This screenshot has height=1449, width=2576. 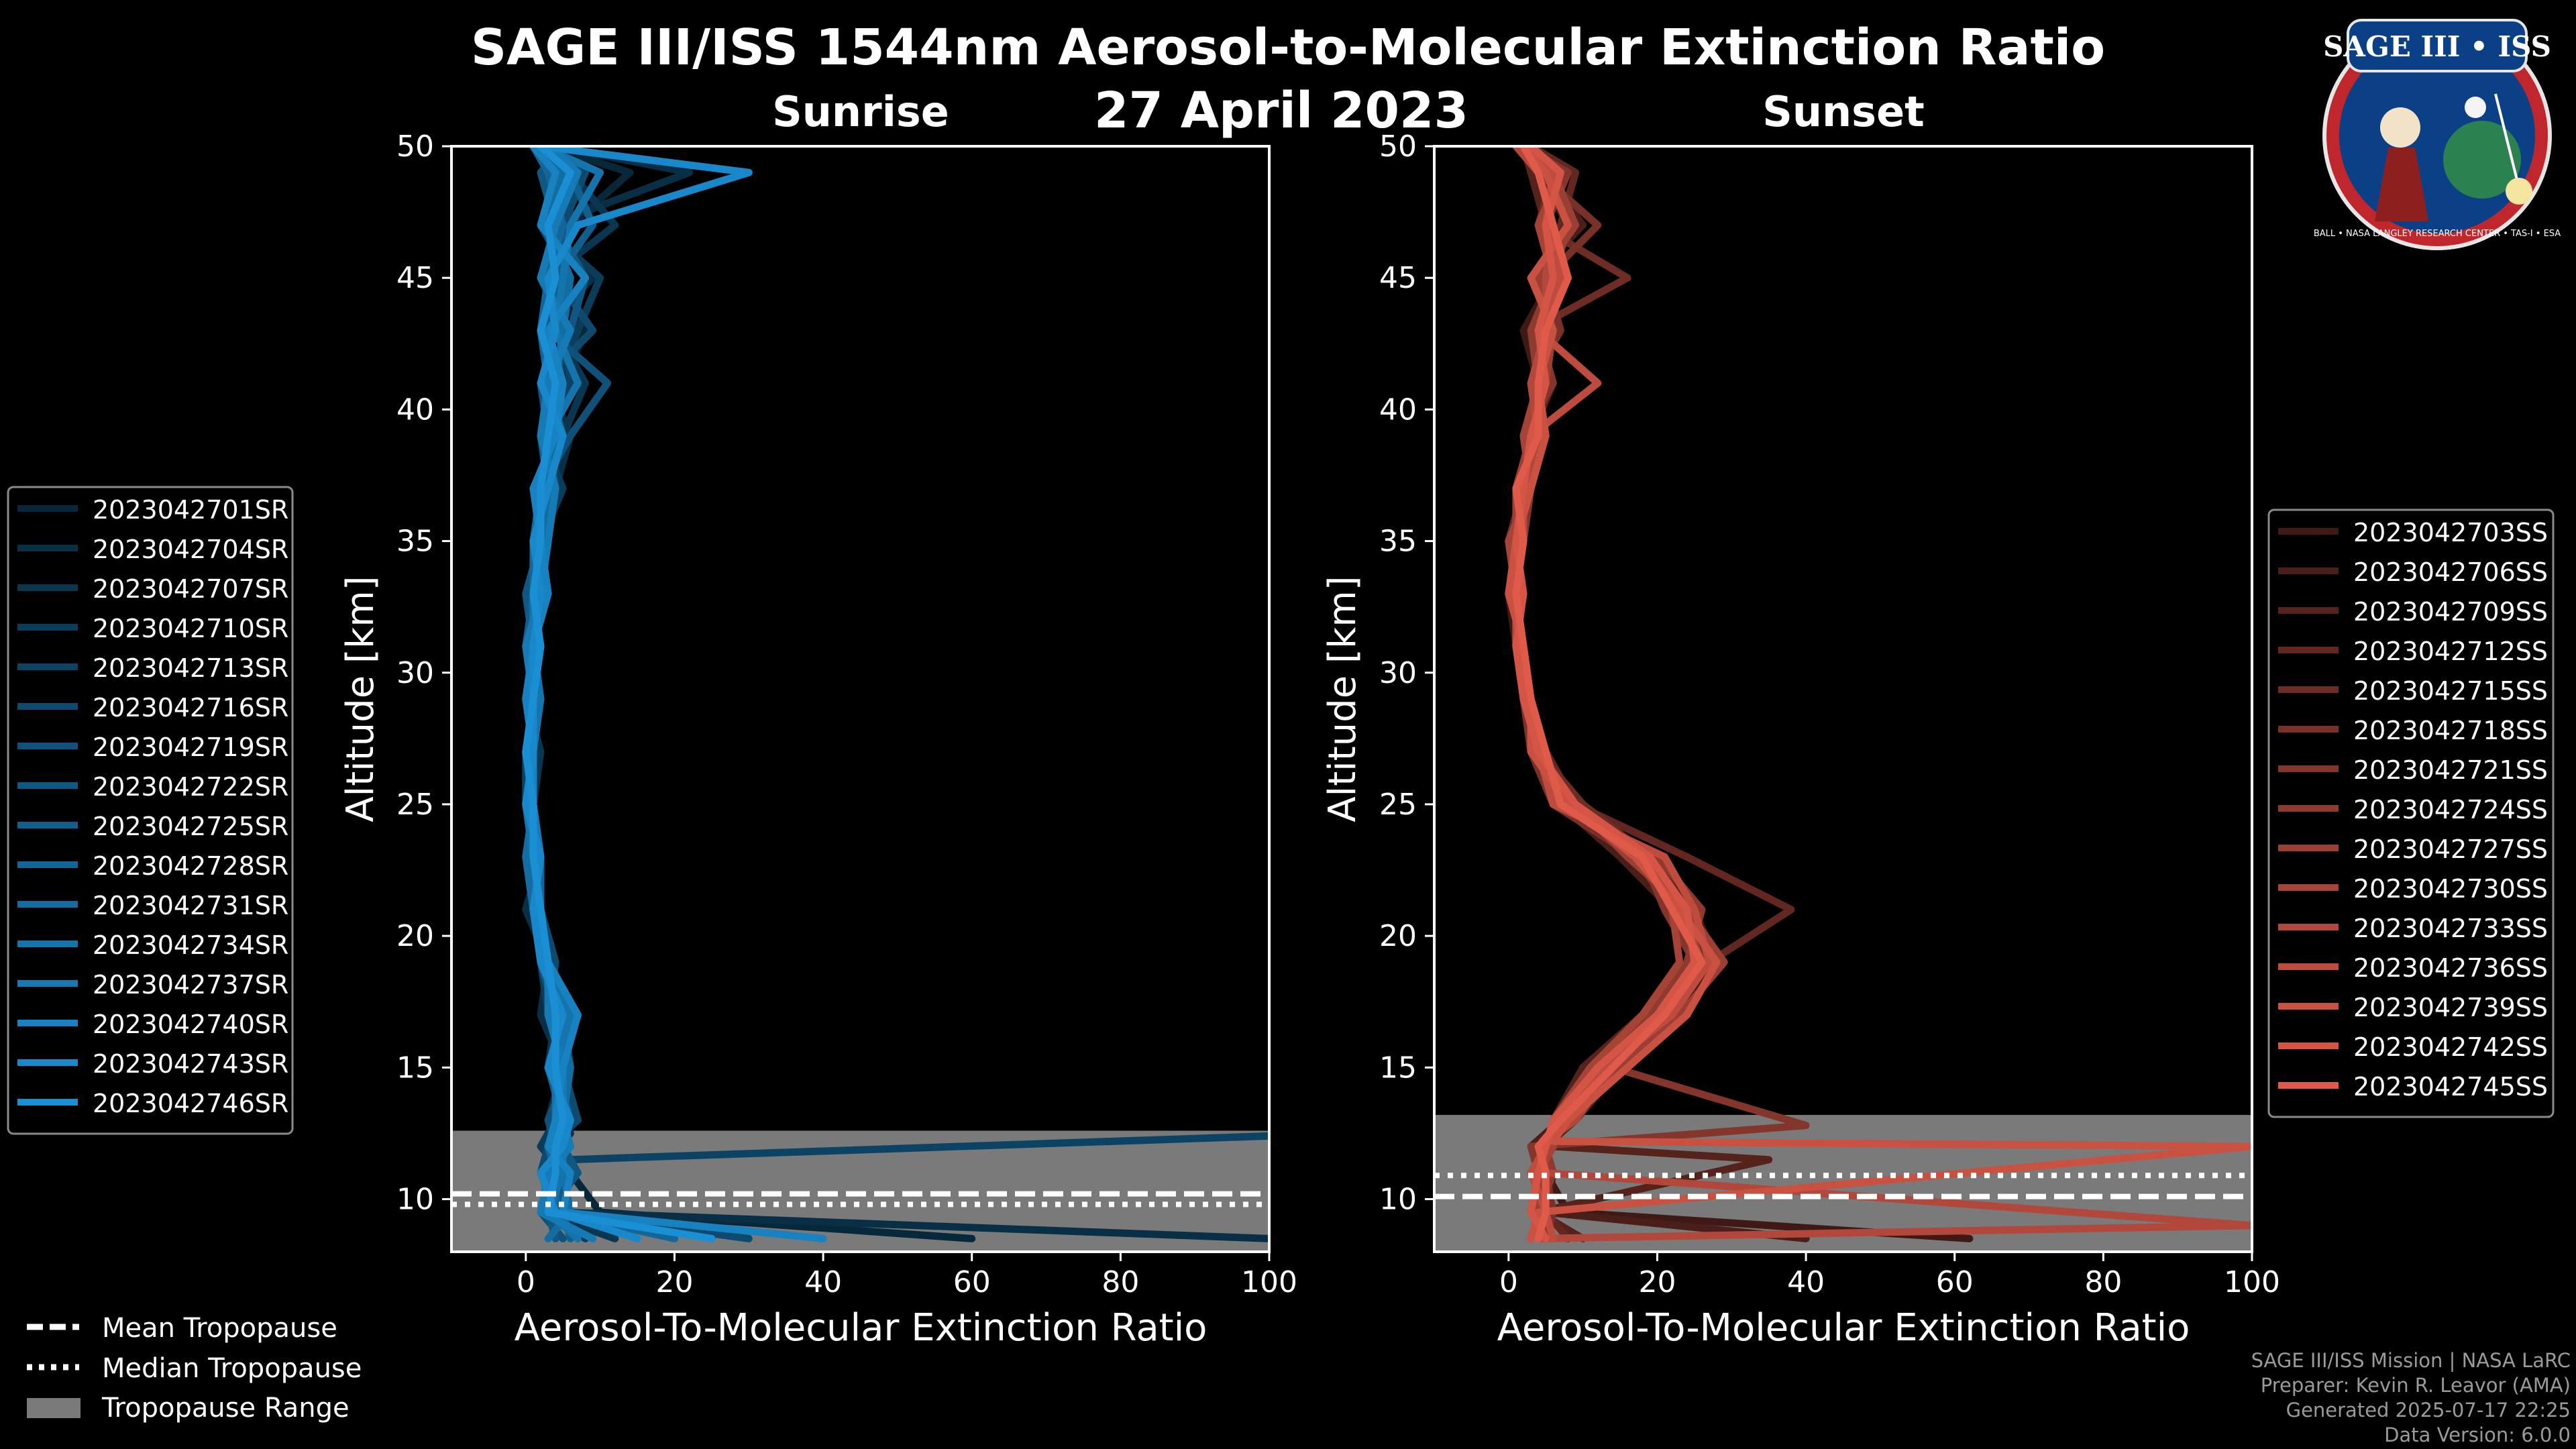 I want to click on sunset-x-tick-label: 40, so click(x=1806, y=1282).